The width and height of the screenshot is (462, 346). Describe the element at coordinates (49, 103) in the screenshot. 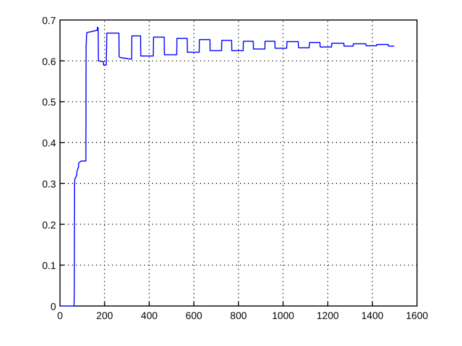

I see `y-tick-label: 0.5` at that location.